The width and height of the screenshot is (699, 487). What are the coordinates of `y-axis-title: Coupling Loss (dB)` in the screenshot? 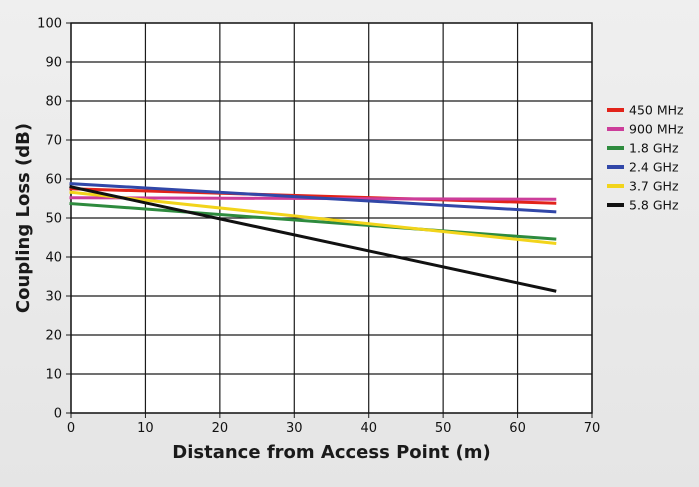 It's located at (23, 218).